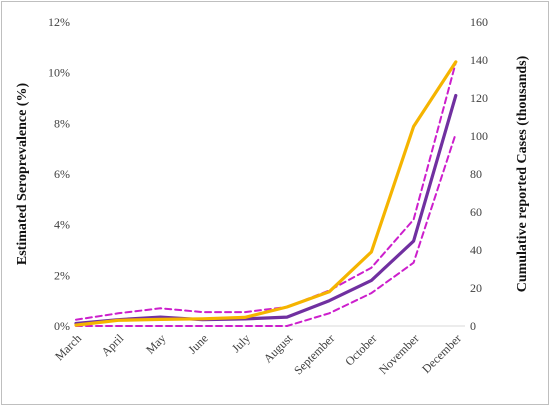 The height and width of the screenshot is (411, 550). I want to click on y-tick-label: 4%, so click(62, 225).